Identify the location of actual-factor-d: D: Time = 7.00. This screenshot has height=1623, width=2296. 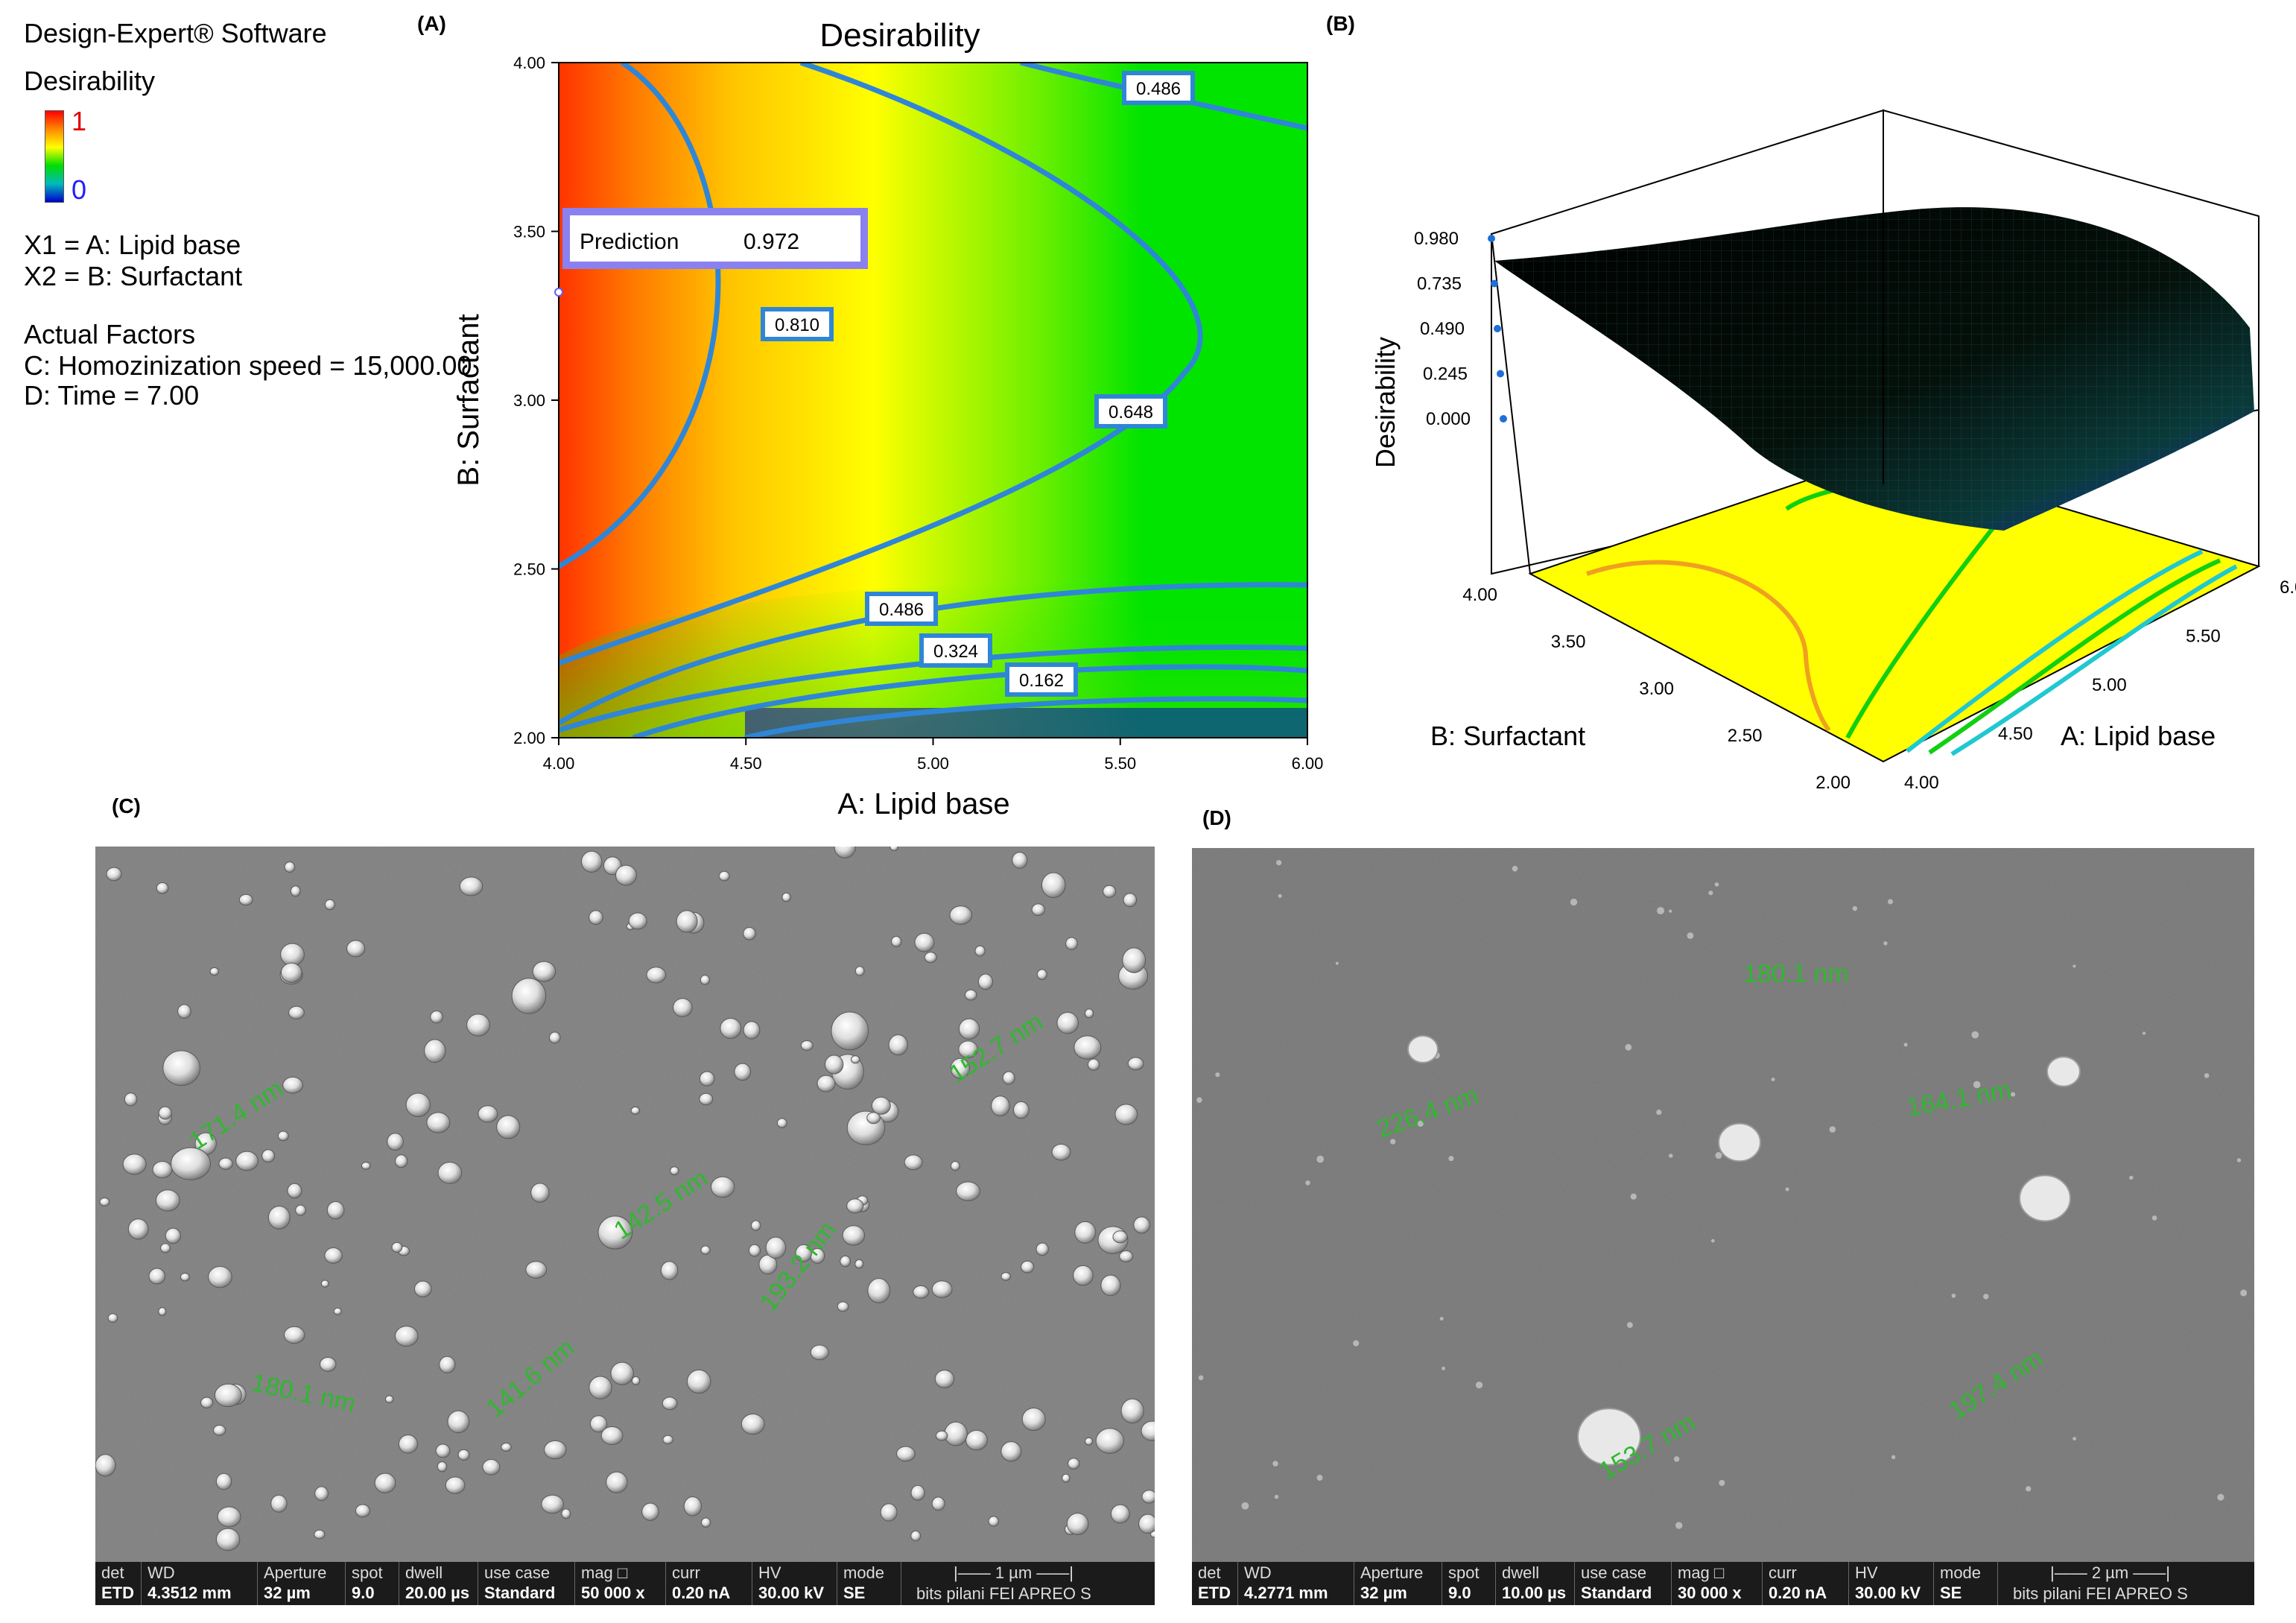
(112, 396).